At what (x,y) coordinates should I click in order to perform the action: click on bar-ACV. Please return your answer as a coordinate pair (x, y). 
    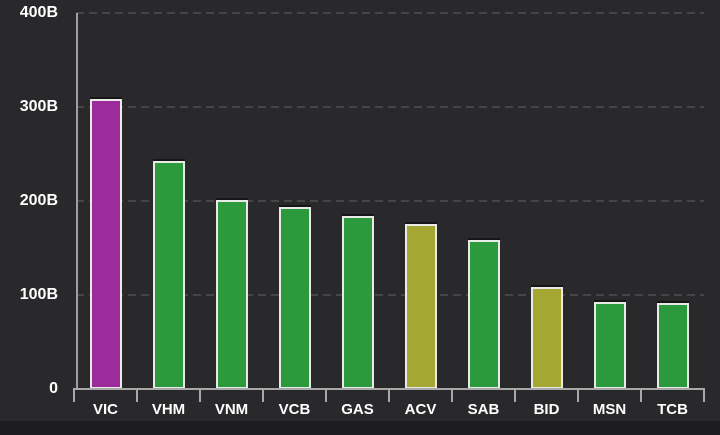
    Looking at the image, I should click on (420, 306).